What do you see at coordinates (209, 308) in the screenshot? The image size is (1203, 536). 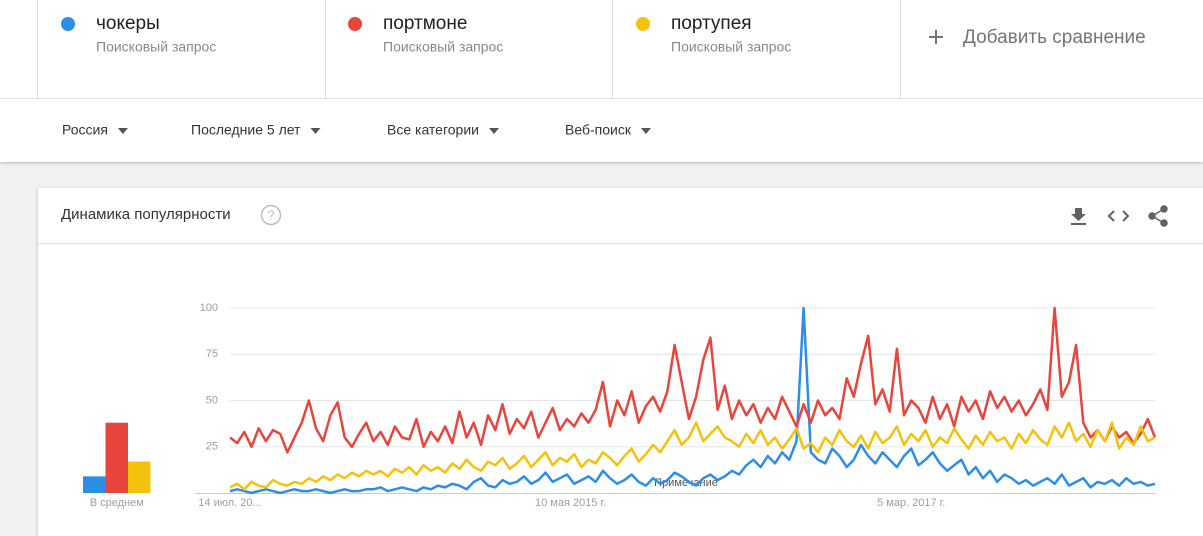 I see `y-tick-label: 100` at bounding box center [209, 308].